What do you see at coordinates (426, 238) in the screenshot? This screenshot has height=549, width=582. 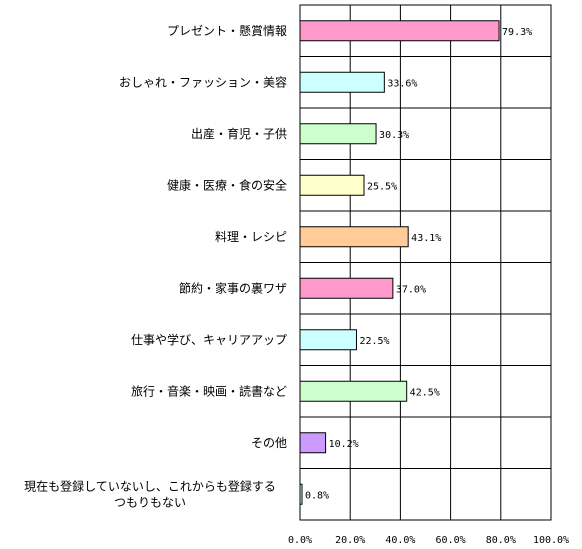 I see `value-label: 43.1%` at bounding box center [426, 238].